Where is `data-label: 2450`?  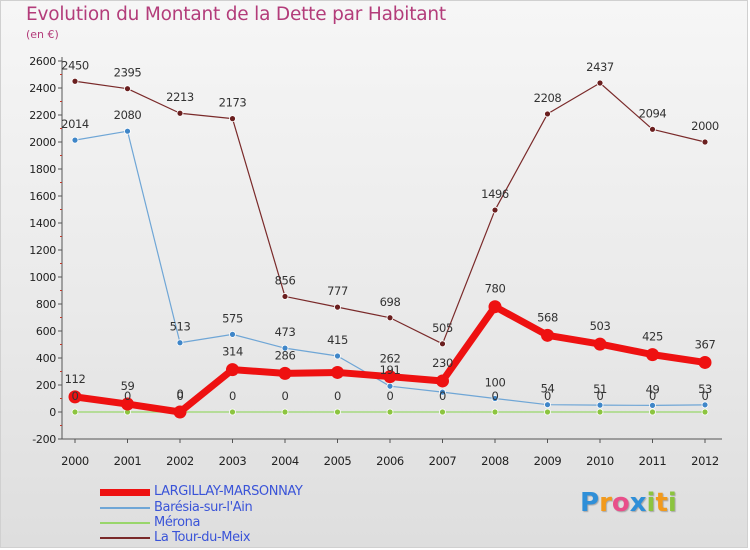
data-label: 2450 is located at coordinates (75, 65).